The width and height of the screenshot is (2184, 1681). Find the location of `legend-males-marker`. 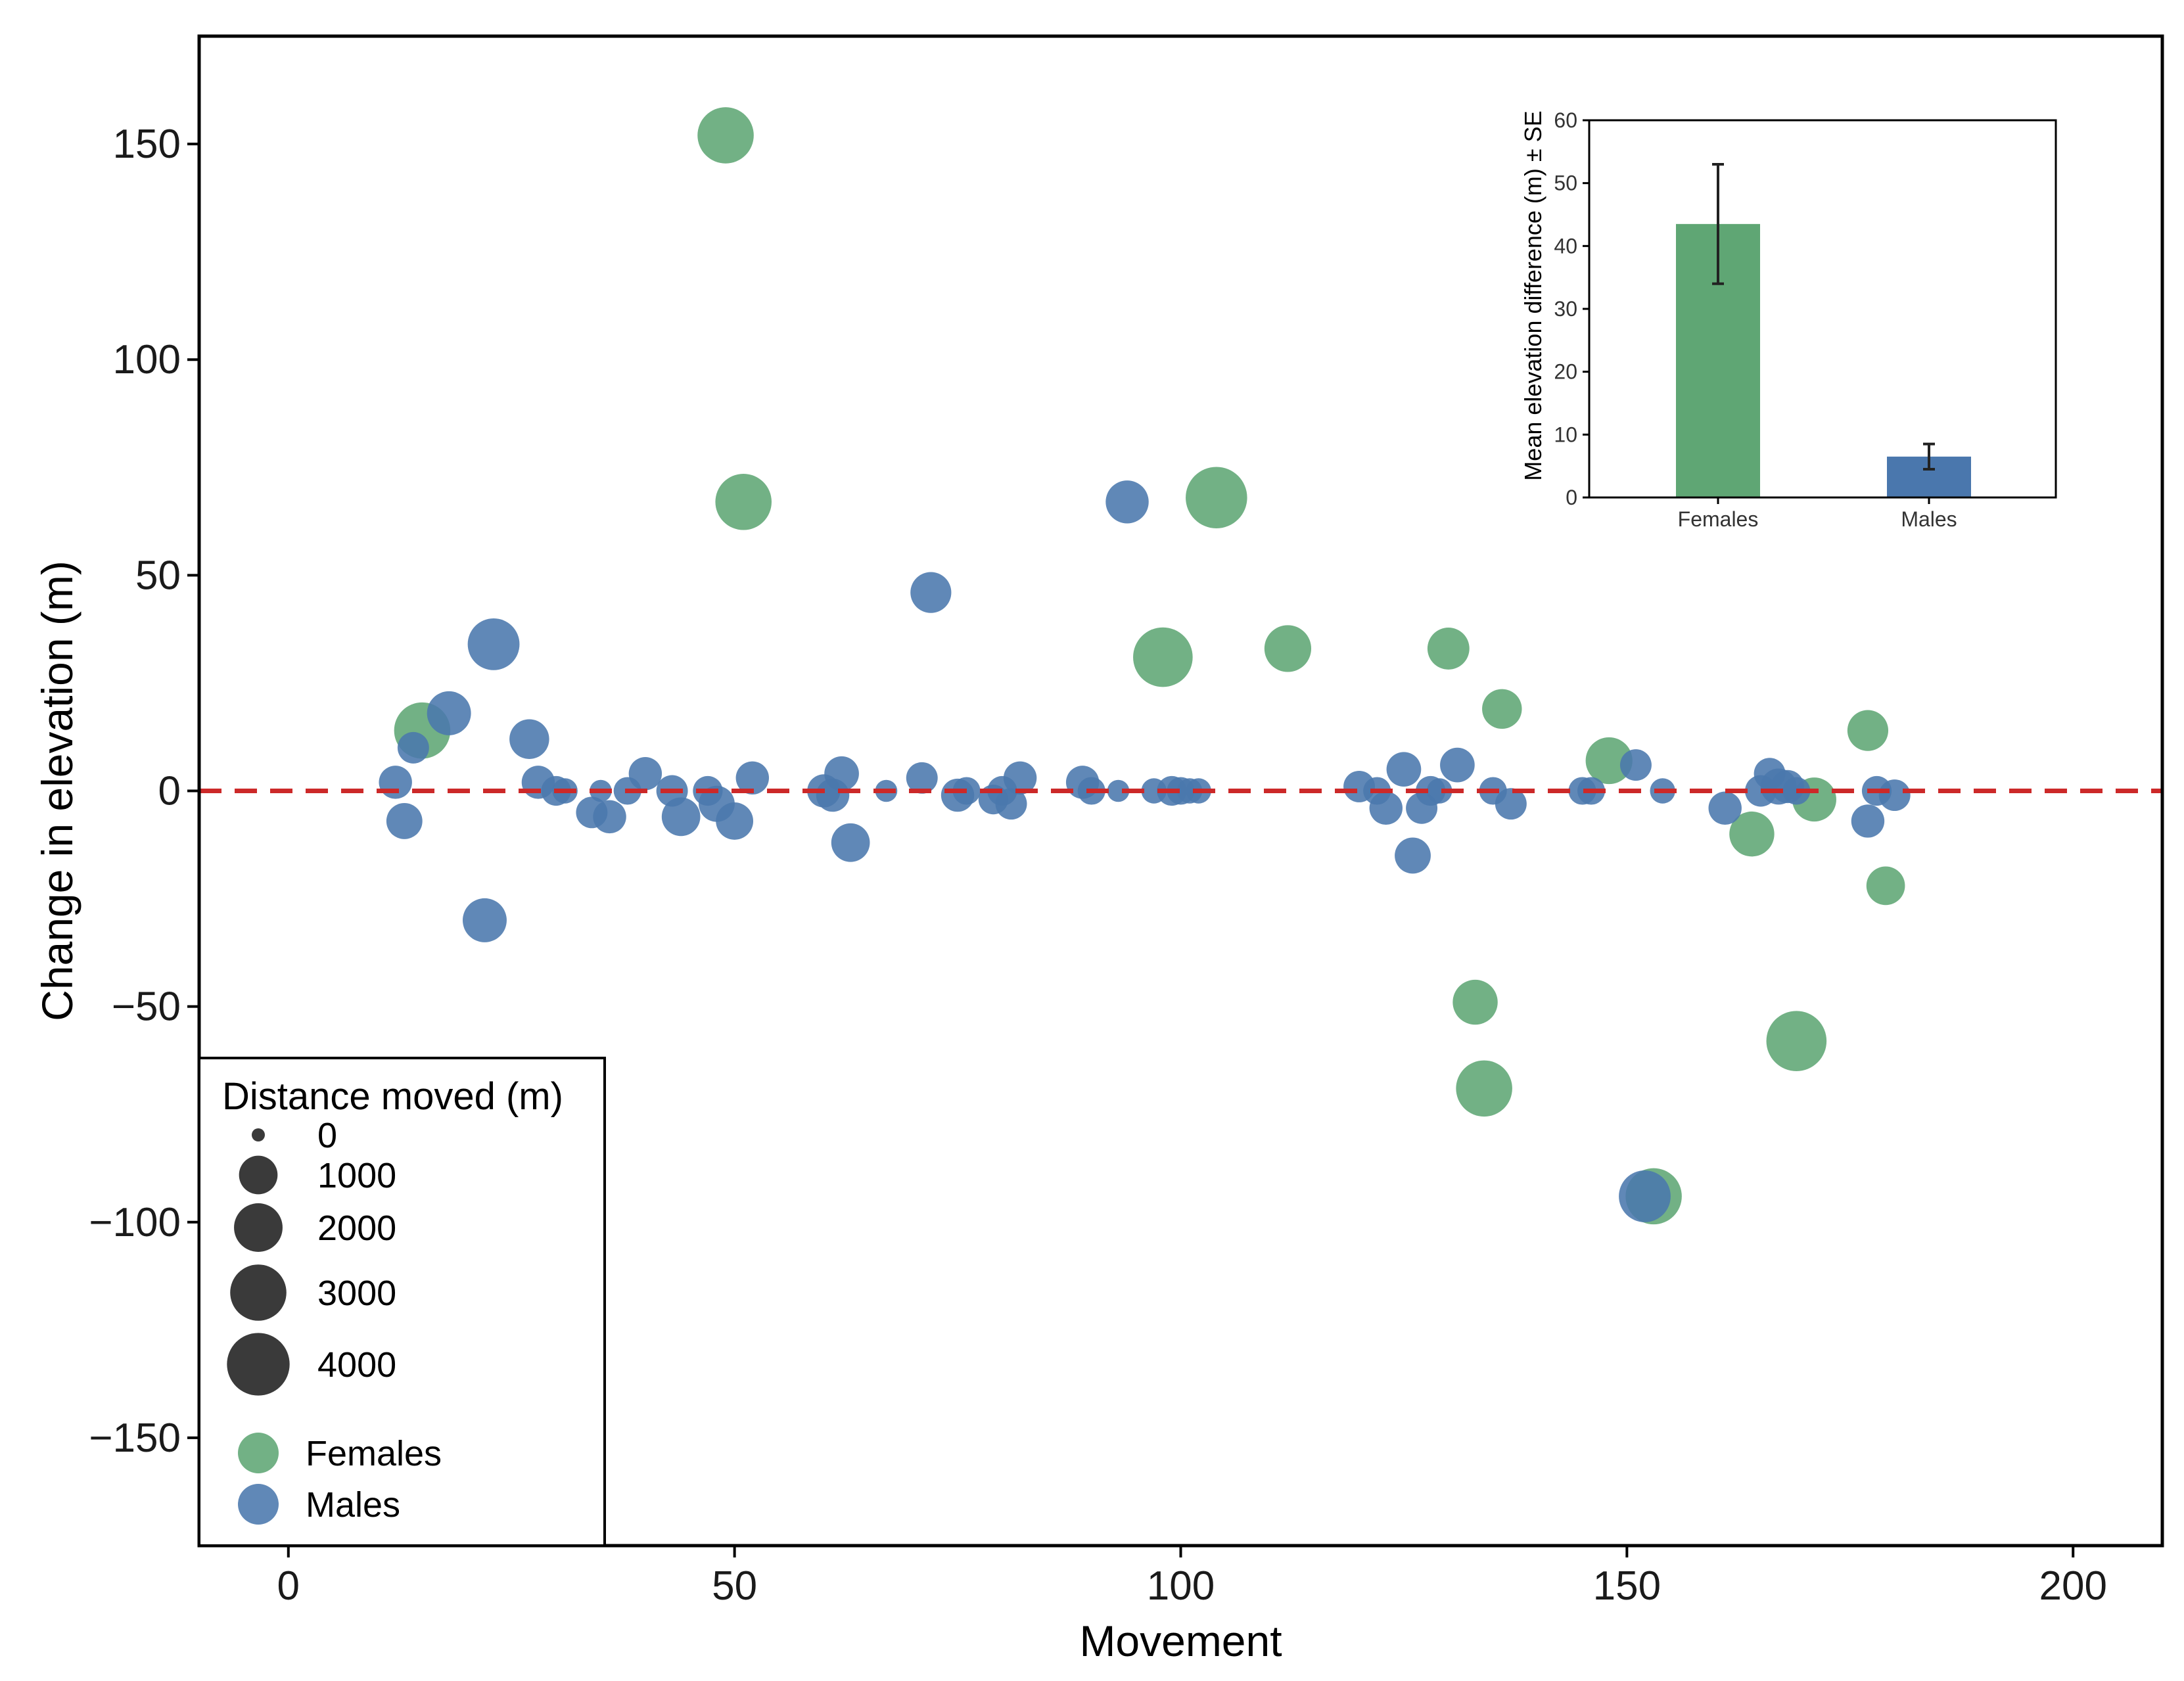

legend-males-marker is located at coordinates (258, 1504).